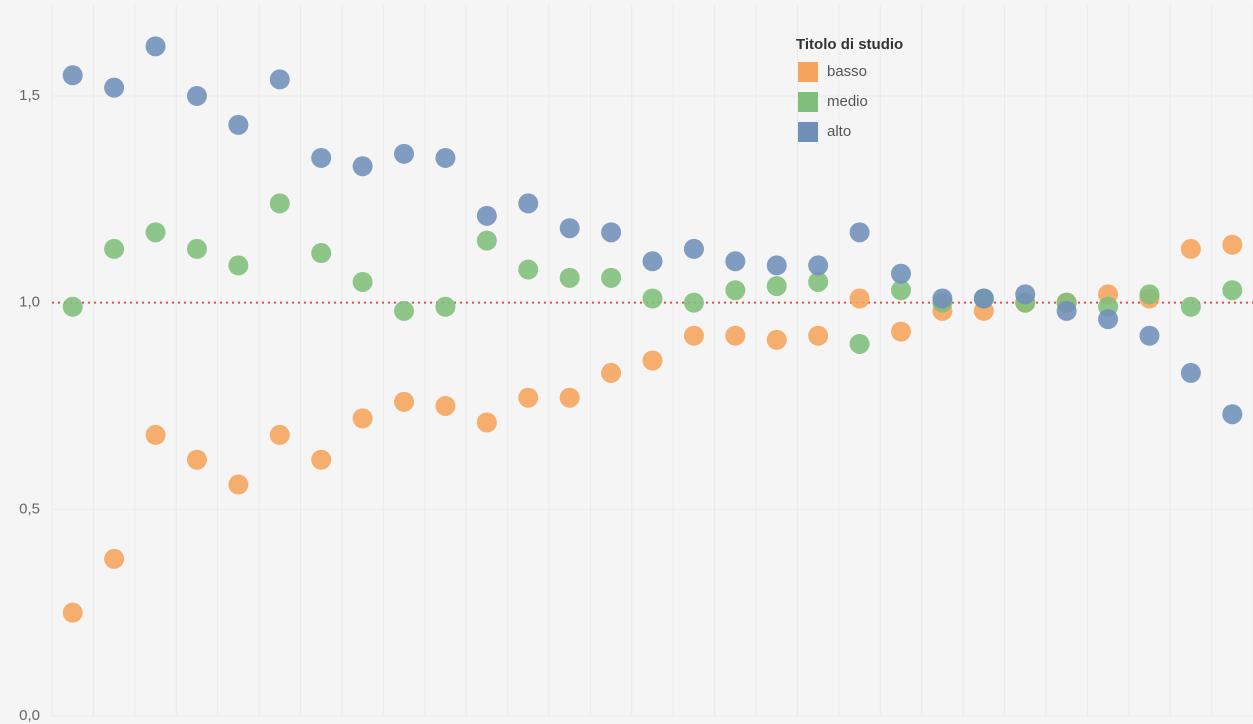 This screenshot has height=724, width=1253. What do you see at coordinates (29, 95) in the screenshot?
I see `y-tick-label: 1,5` at bounding box center [29, 95].